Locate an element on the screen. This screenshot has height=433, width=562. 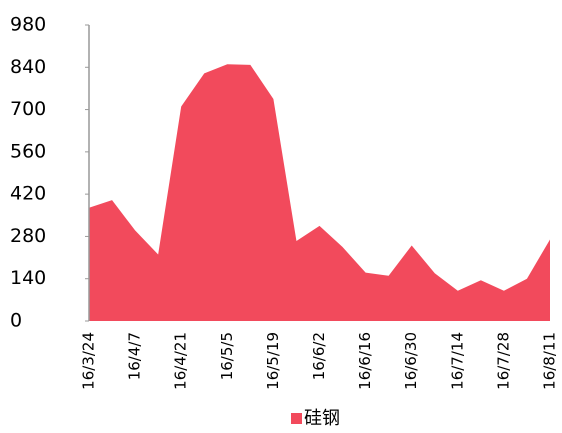
x-tick-label: 16/4/21 is located at coordinates (181, 361).